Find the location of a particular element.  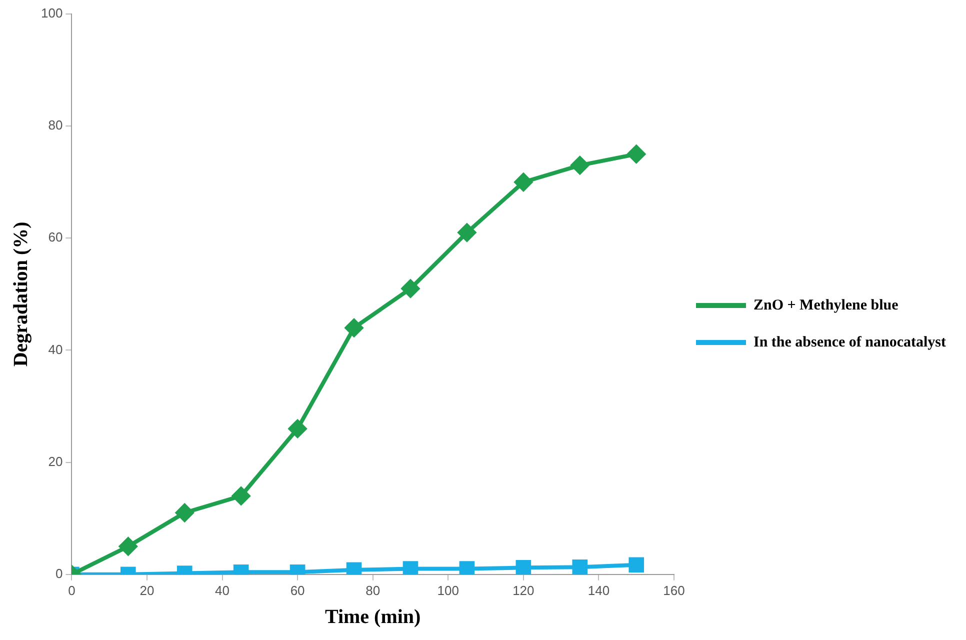

x-tick-label: 120 is located at coordinates (523, 590).